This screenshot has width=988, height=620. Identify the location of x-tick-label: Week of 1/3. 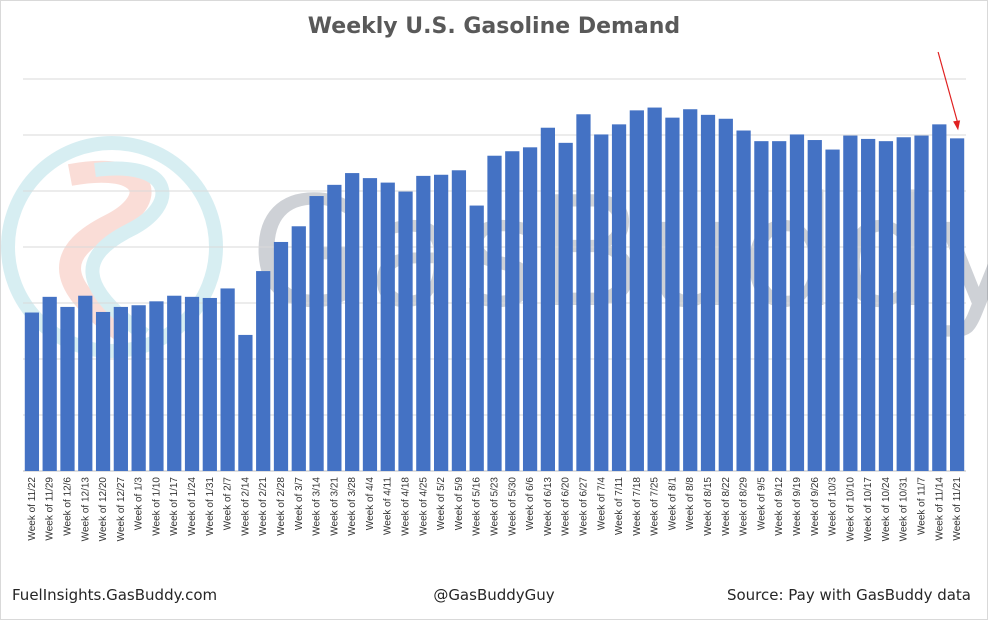
(139, 504).